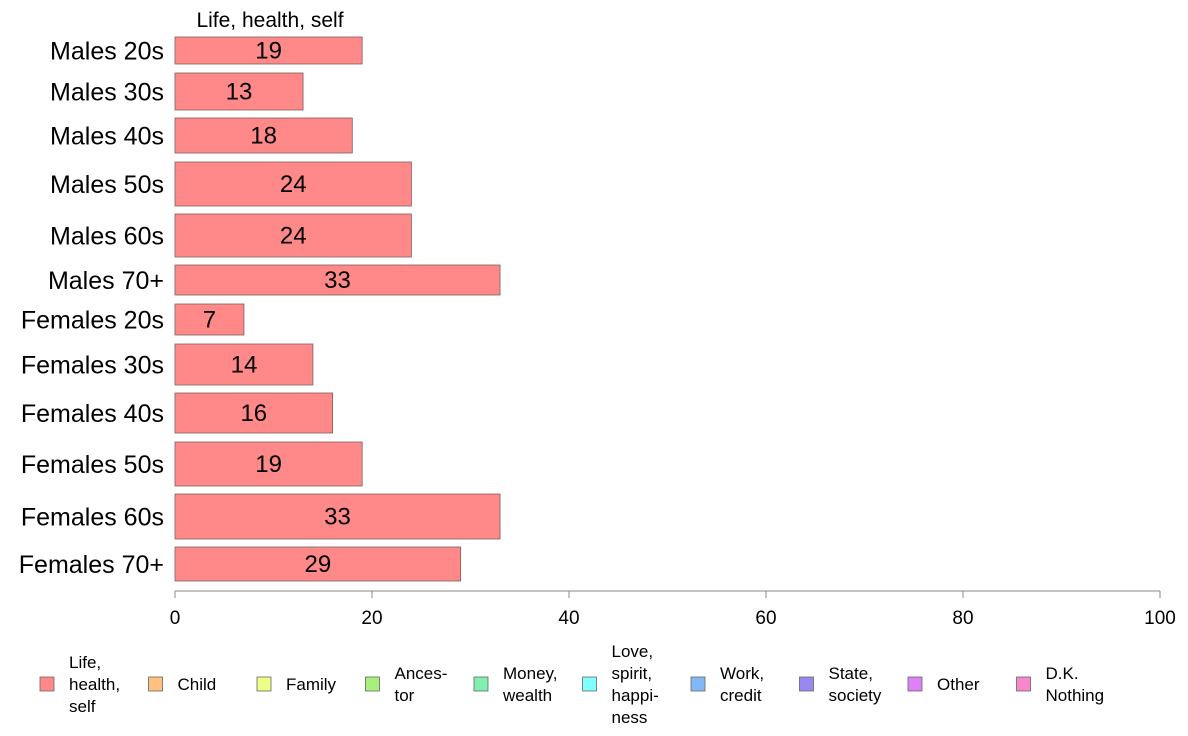  I want to click on legend-item: Love, spirit, happi-ness, so click(620, 684).